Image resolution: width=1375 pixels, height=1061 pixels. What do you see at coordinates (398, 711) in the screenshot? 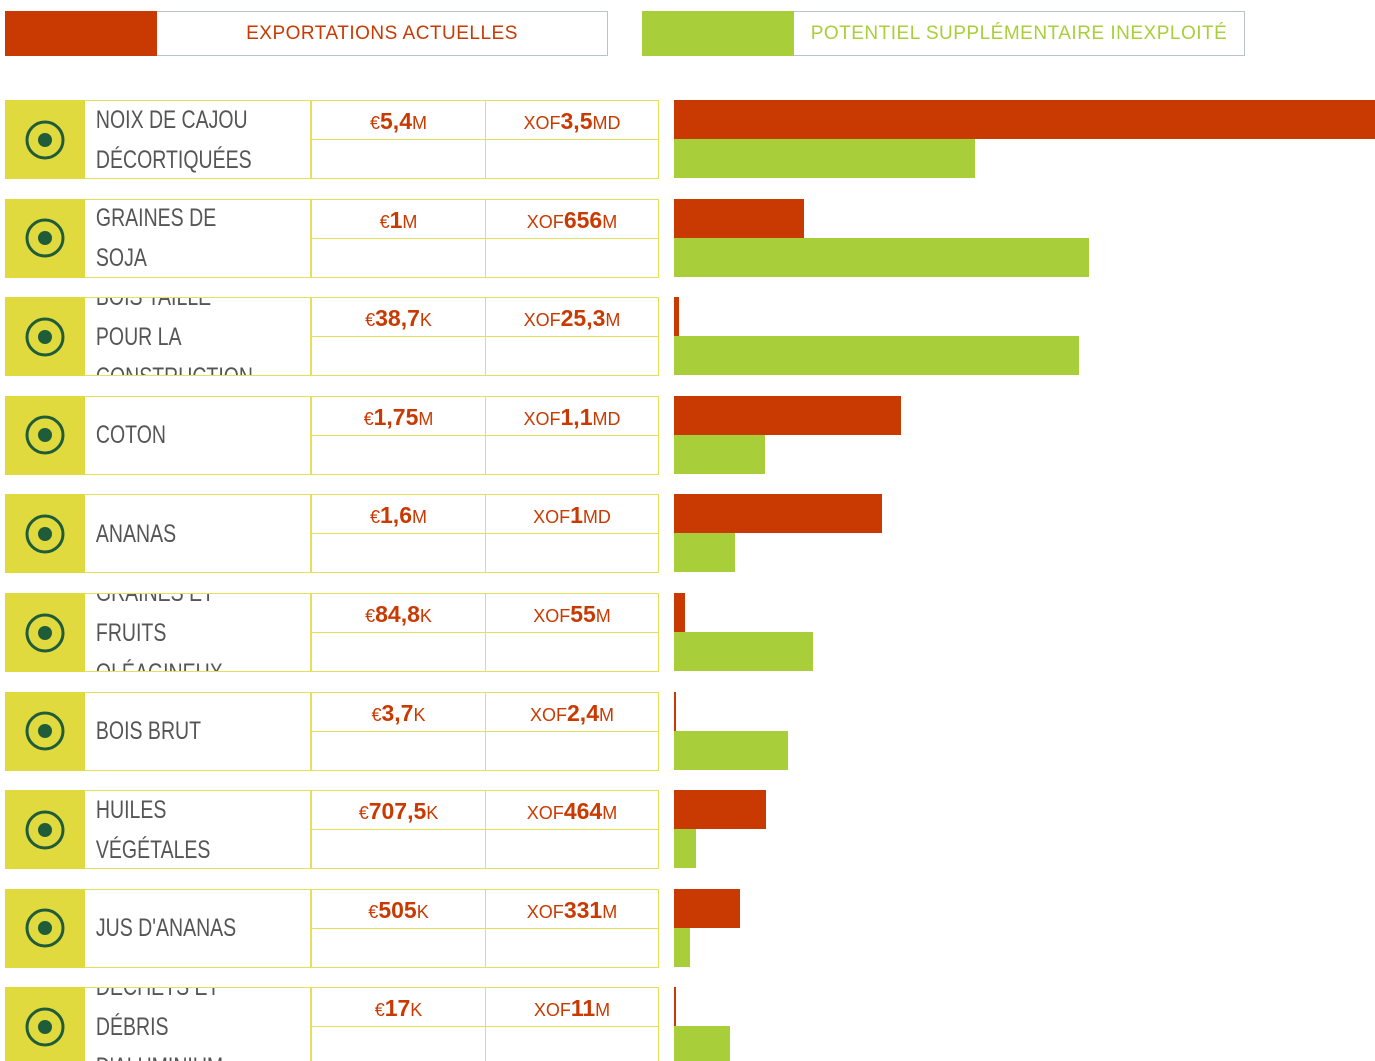
I see `eur-value: €3,7K` at bounding box center [398, 711].